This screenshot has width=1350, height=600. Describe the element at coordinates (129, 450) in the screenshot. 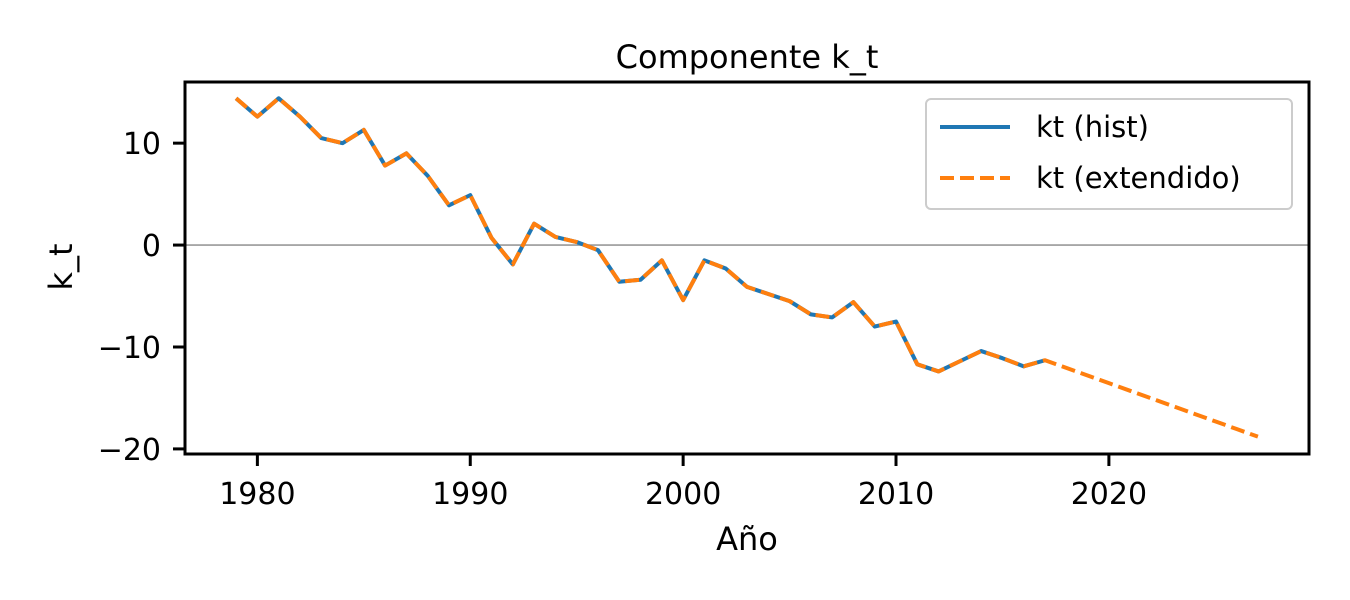

I see `y-tick-label: −20` at that location.